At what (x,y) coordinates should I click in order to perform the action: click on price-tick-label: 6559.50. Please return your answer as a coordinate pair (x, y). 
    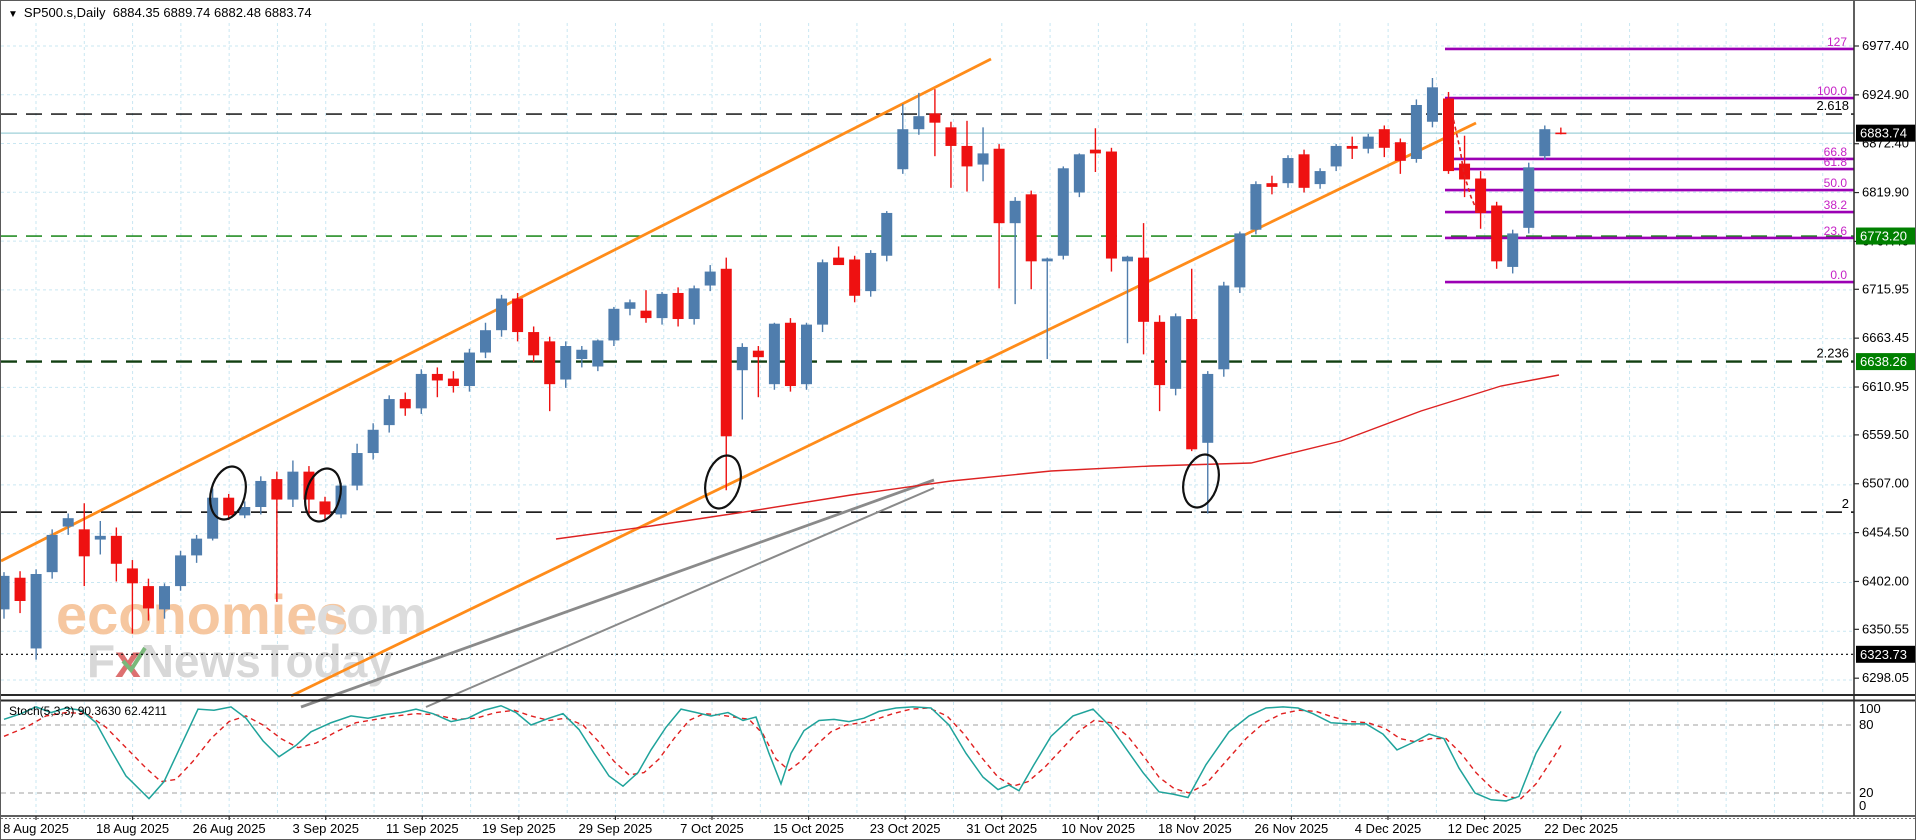
    Looking at the image, I should click on (1885, 434).